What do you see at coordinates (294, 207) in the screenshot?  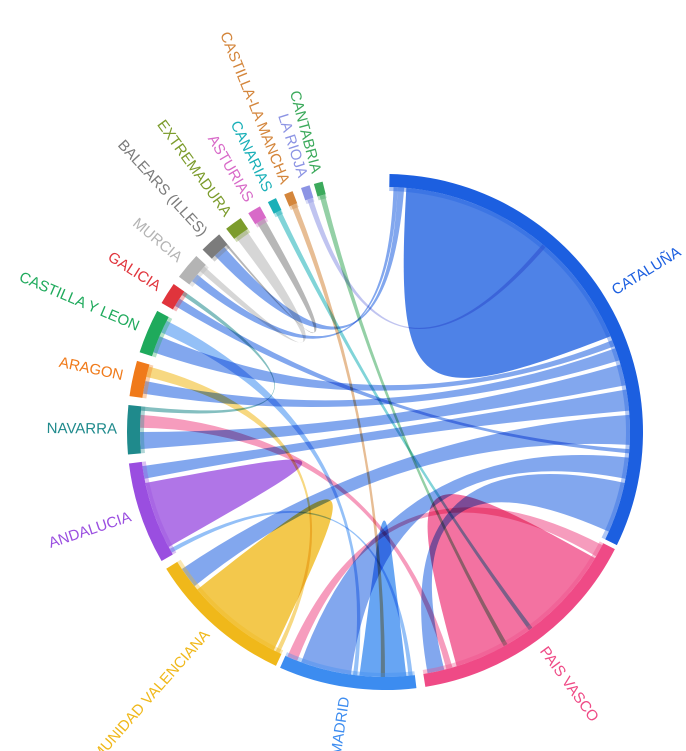 I see `arc-band-castilla-la-mancha` at bounding box center [294, 207].